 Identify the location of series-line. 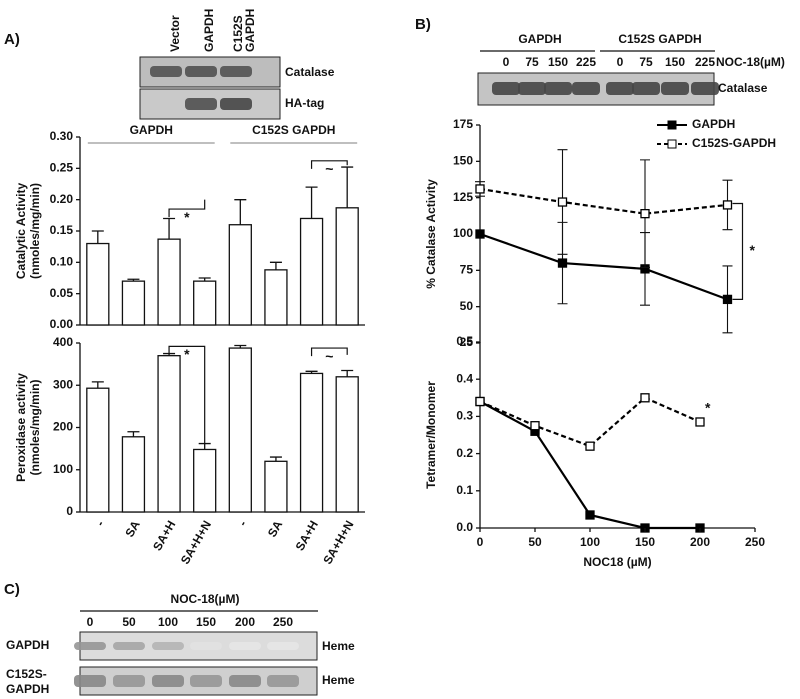
(590, 422).